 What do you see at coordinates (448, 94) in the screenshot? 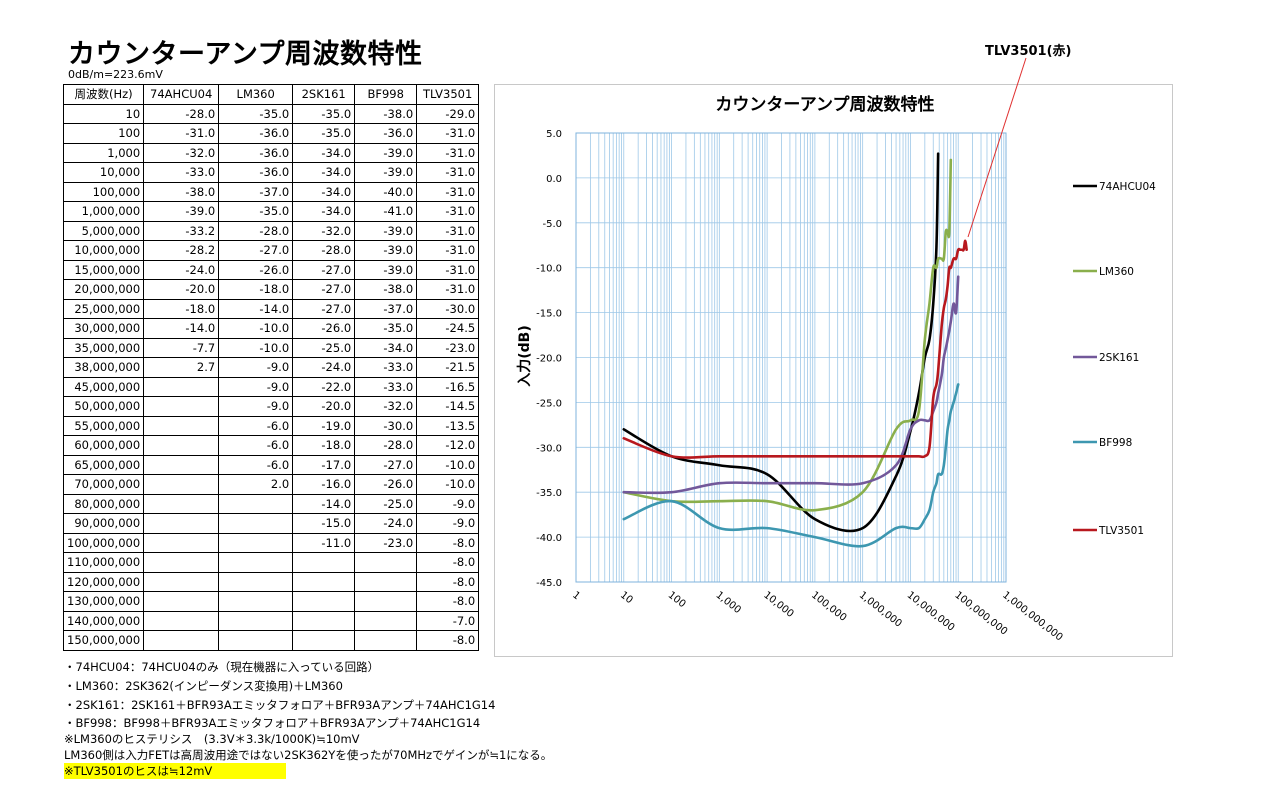
I see `header-cell: TLV3501` at bounding box center [448, 94].